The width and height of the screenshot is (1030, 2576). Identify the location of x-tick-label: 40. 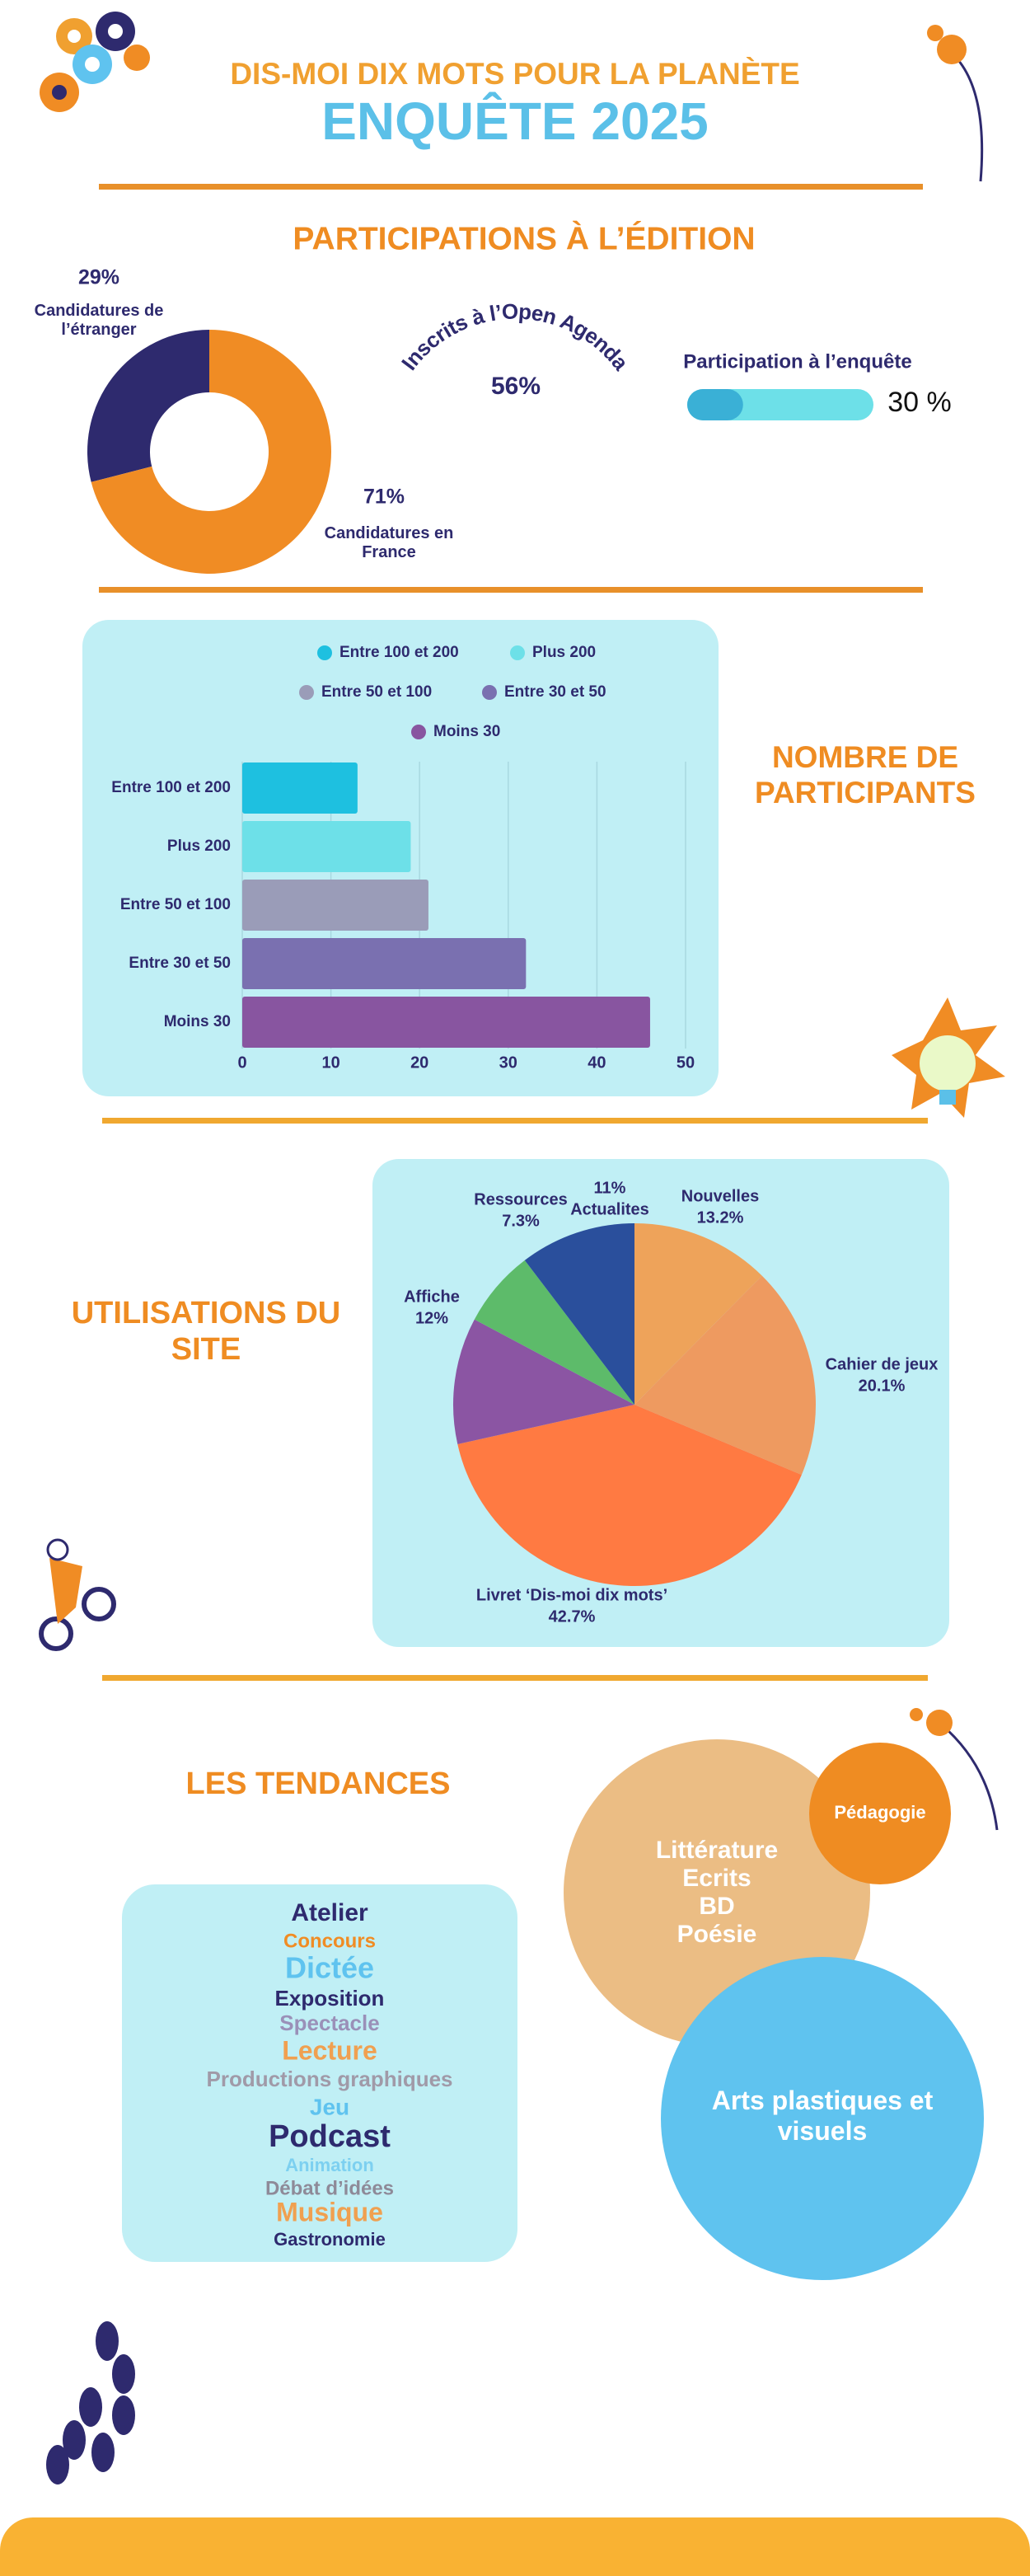
(597, 1062).